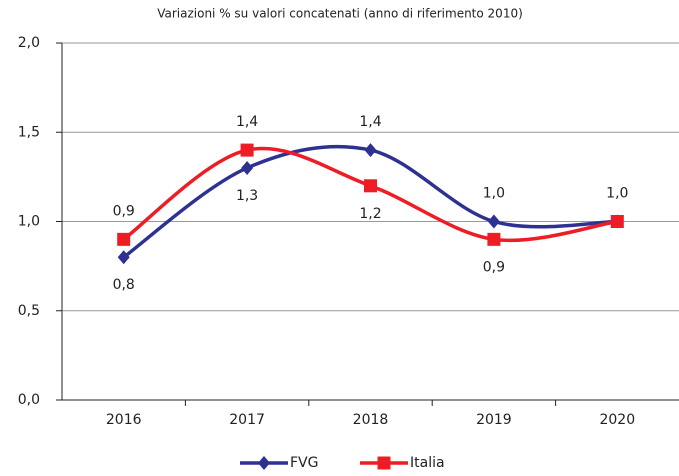  I want to click on y-tick-label: 0,0, so click(29, 400).